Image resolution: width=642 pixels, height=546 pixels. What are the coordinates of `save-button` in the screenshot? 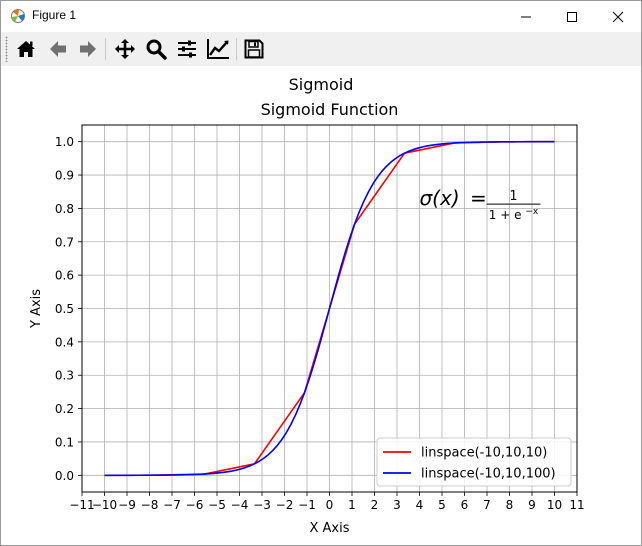 It's located at (254, 49).